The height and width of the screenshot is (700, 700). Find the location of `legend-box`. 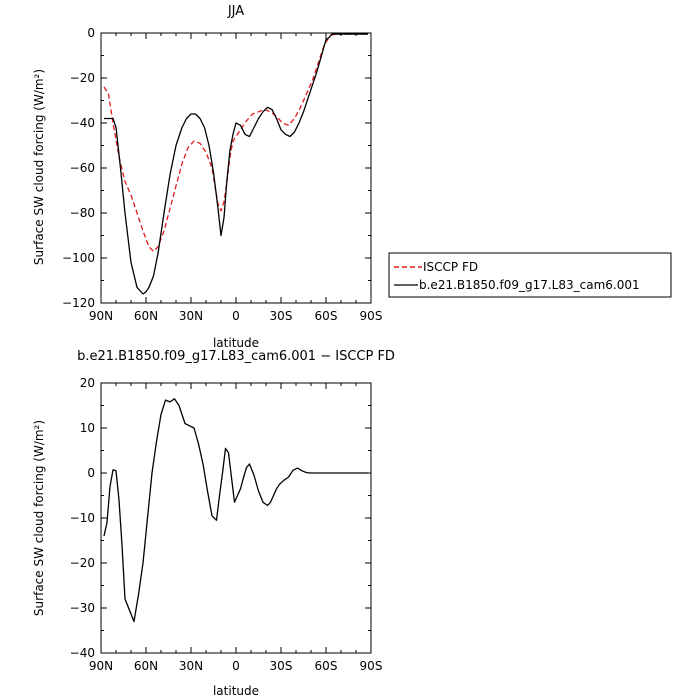

legend-box is located at coordinates (530, 275).